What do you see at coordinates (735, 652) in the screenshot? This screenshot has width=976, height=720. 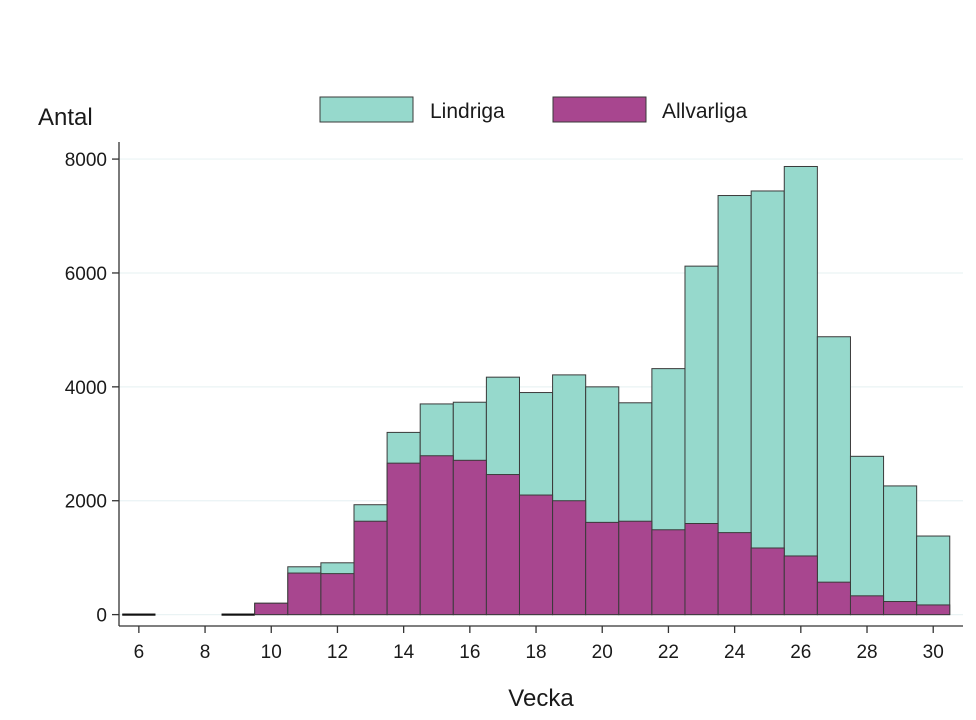 I see `x-tick-label: 24` at bounding box center [735, 652].